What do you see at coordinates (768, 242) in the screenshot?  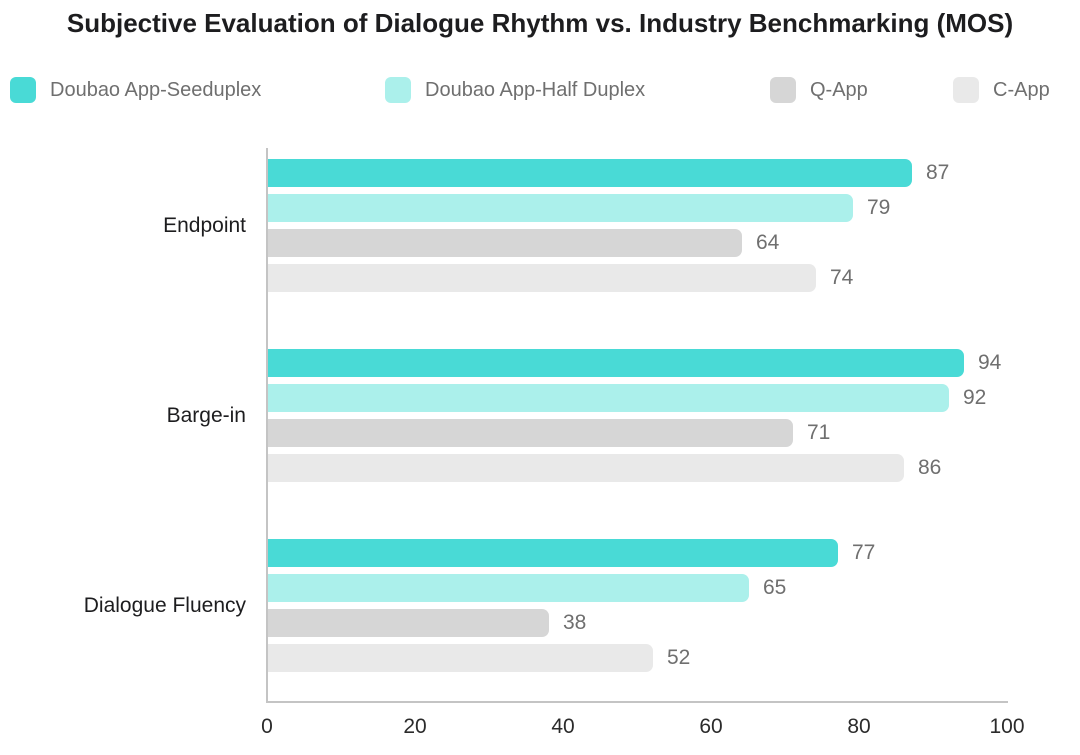 I see `bar-value-label: 64` at bounding box center [768, 242].